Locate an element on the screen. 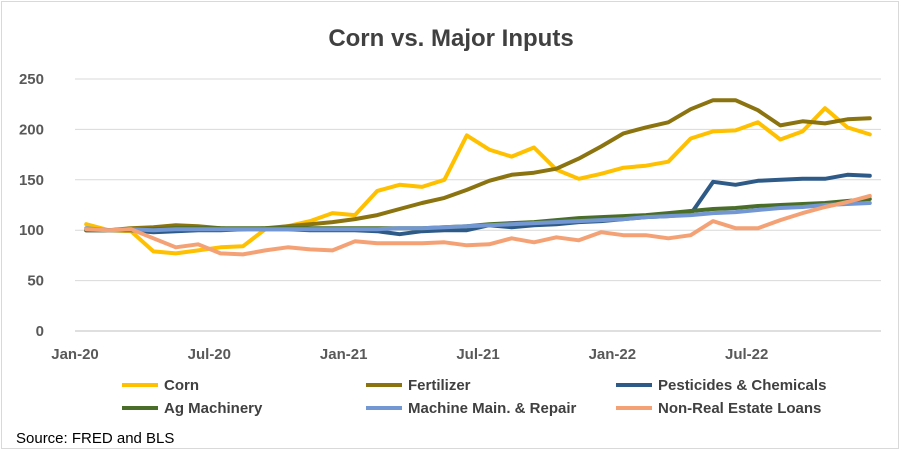 This screenshot has height=452, width=902. y-tick-label: 100 is located at coordinates (31, 230).